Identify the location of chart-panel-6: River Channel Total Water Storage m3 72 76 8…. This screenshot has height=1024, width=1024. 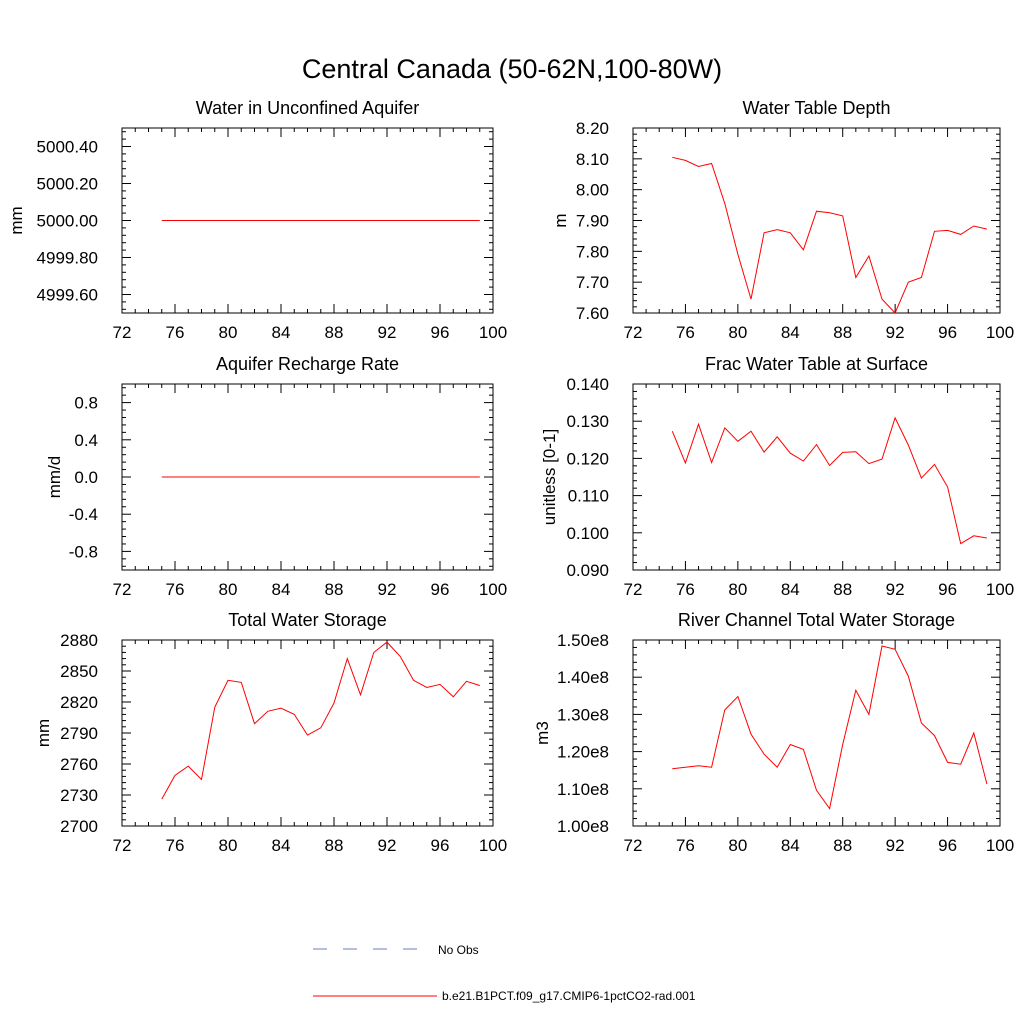
(773, 732).